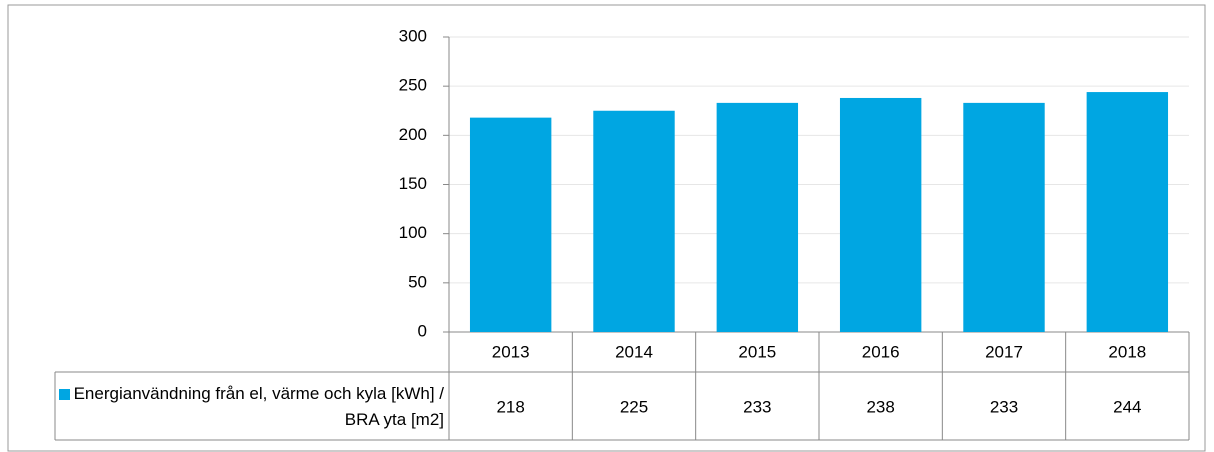  What do you see at coordinates (511, 351) in the screenshot?
I see `x-tick-label: 2013` at bounding box center [511, 351].